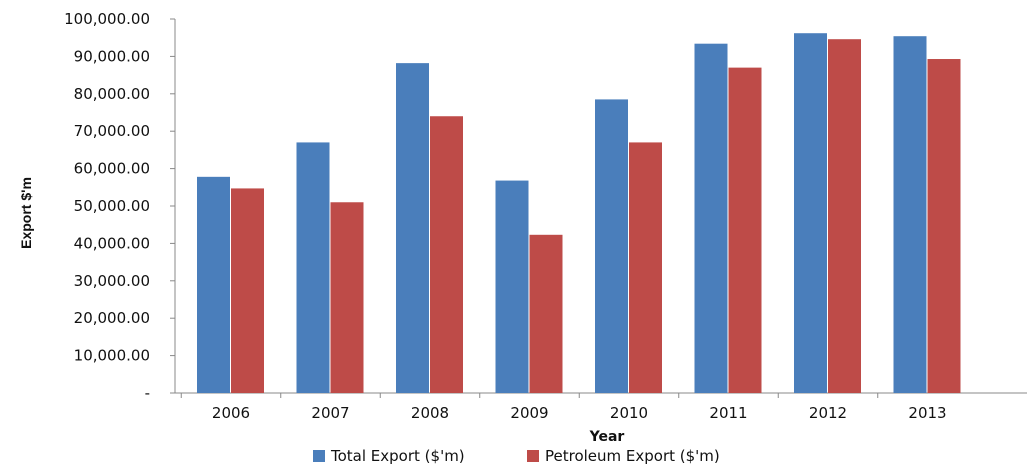  I want to click on bar-total-2012, so click(810, 213).